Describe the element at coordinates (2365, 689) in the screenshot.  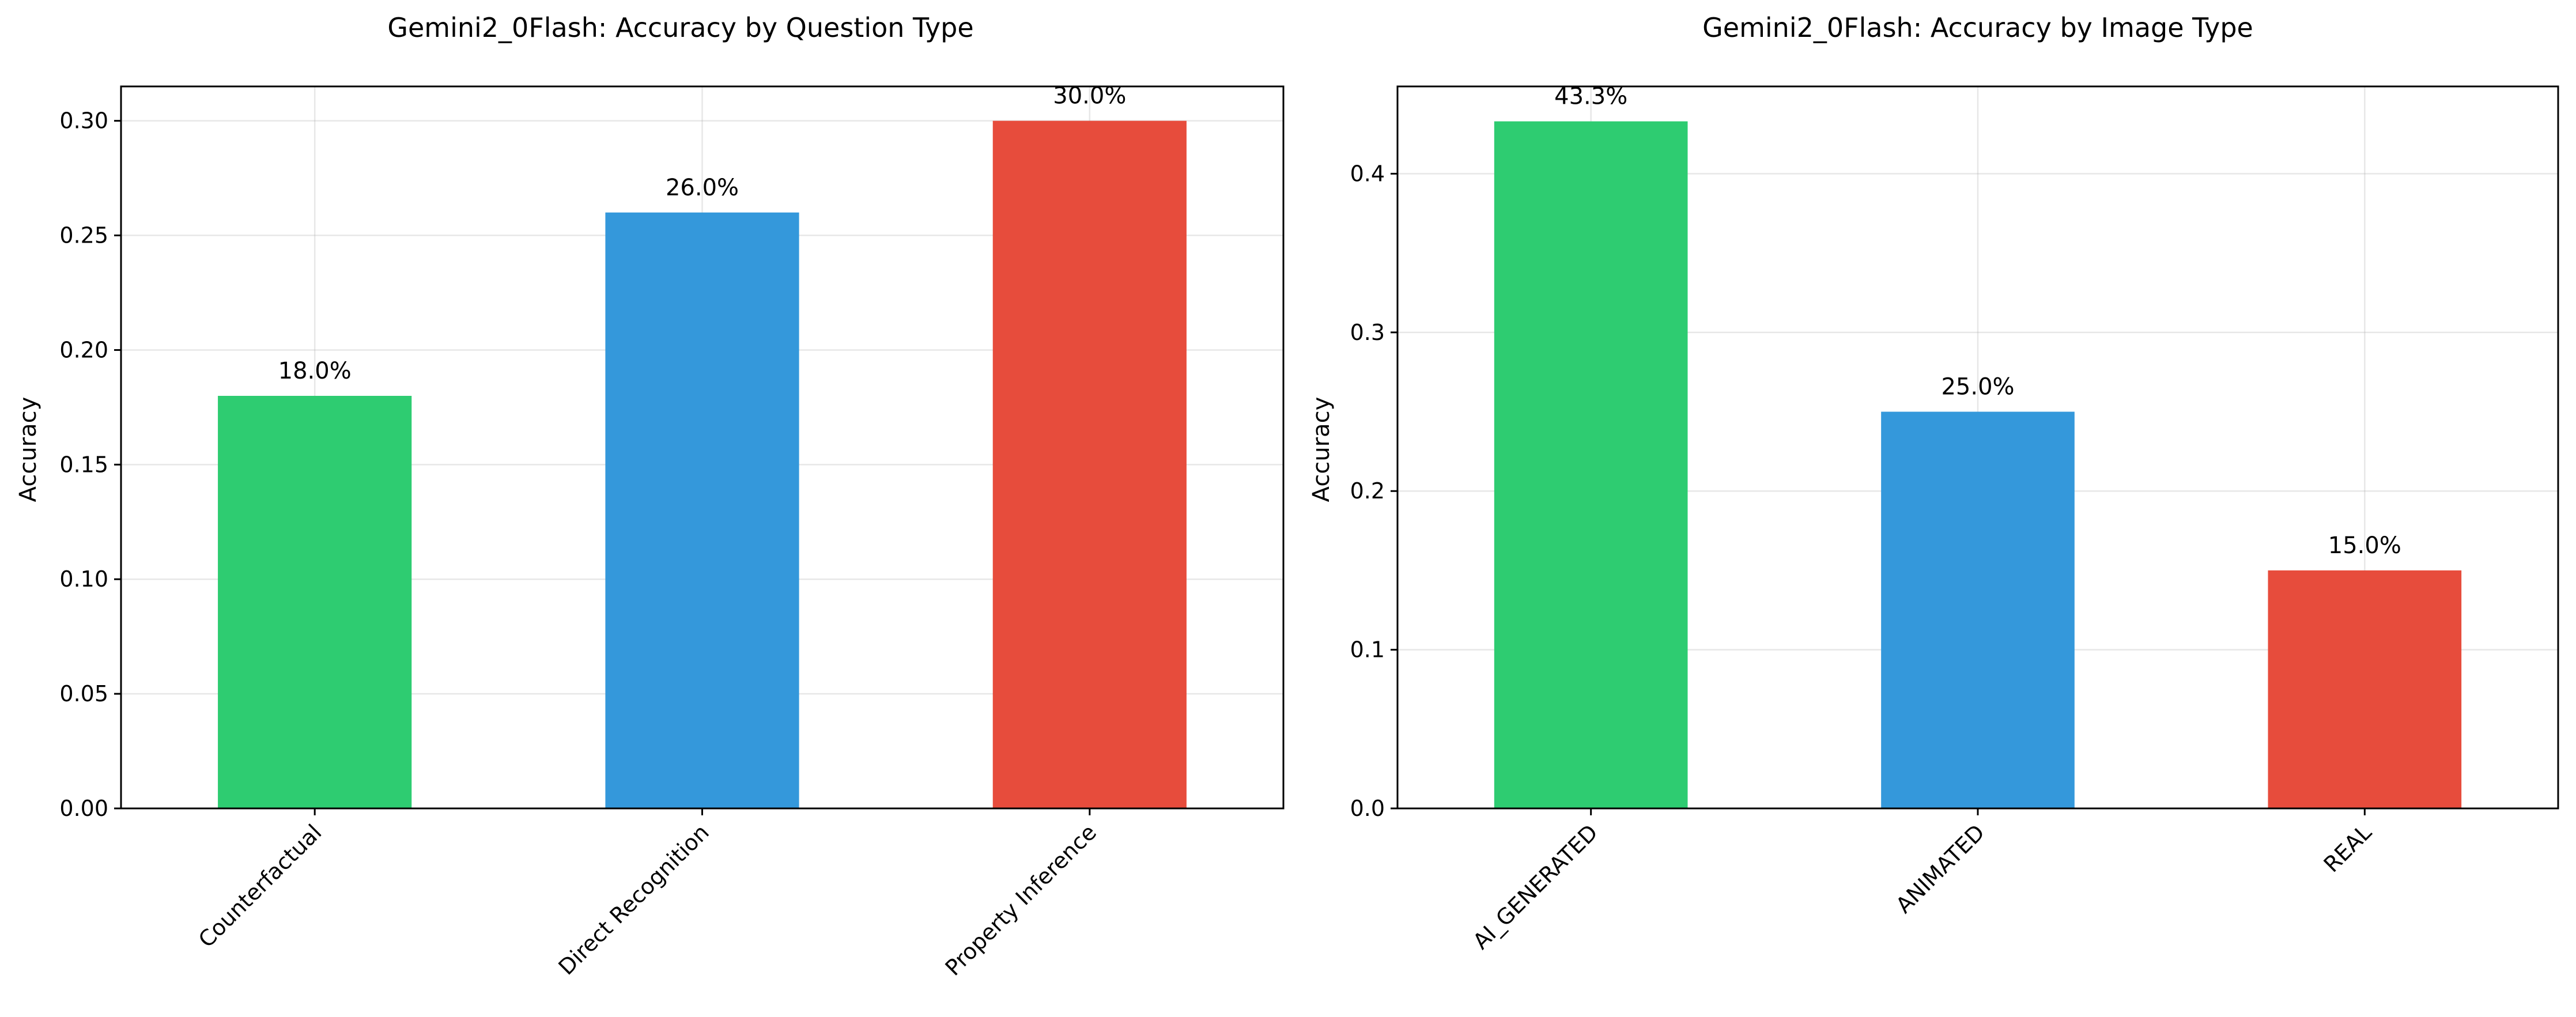
I see `bar-real` at that location.